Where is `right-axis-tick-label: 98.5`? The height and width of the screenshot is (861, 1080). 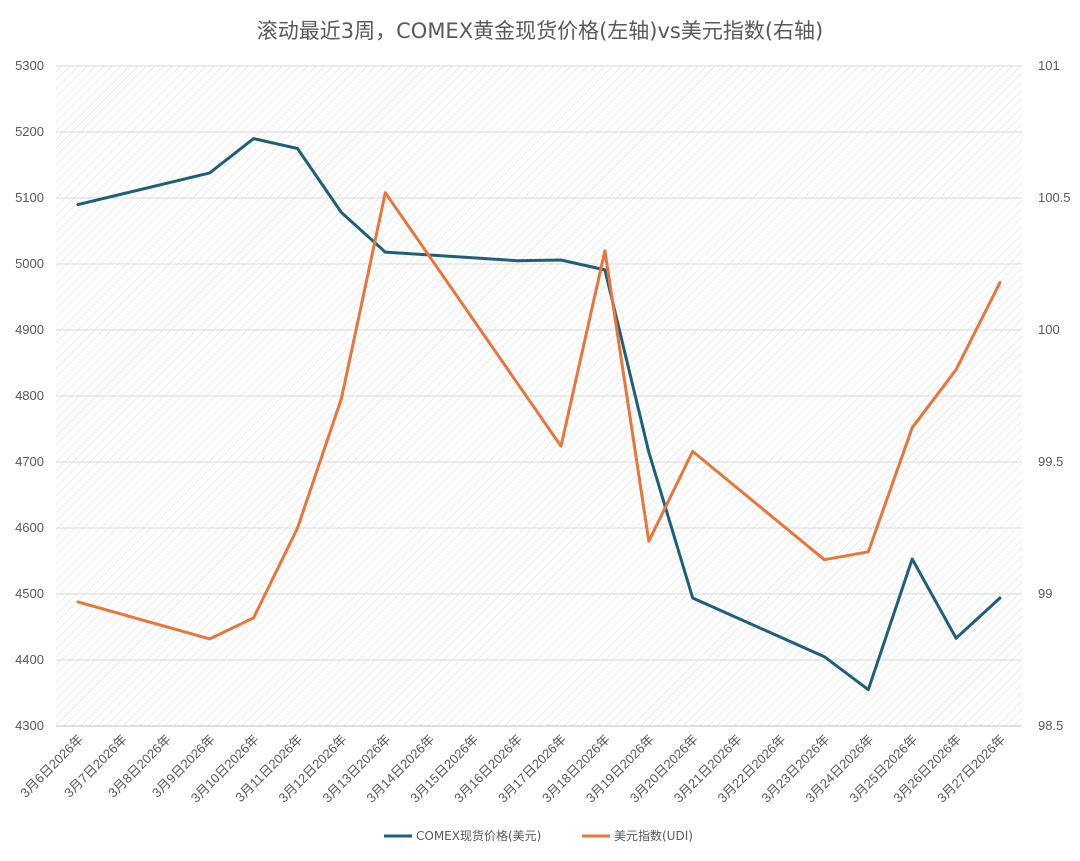
right-axis-tick-label: 98.5 is located at coordinates (1050, 725).